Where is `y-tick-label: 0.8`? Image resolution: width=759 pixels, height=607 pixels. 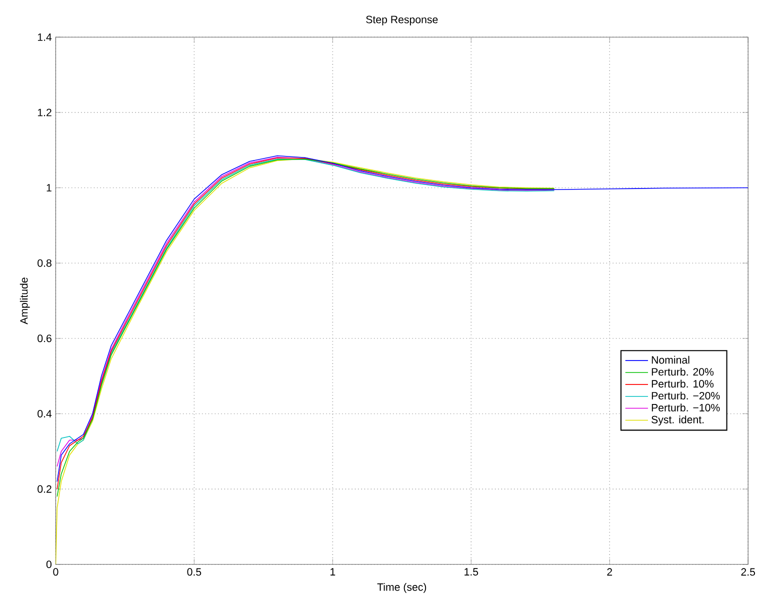
y-tick-label: 0.8 is located at coordinates (45, 263).